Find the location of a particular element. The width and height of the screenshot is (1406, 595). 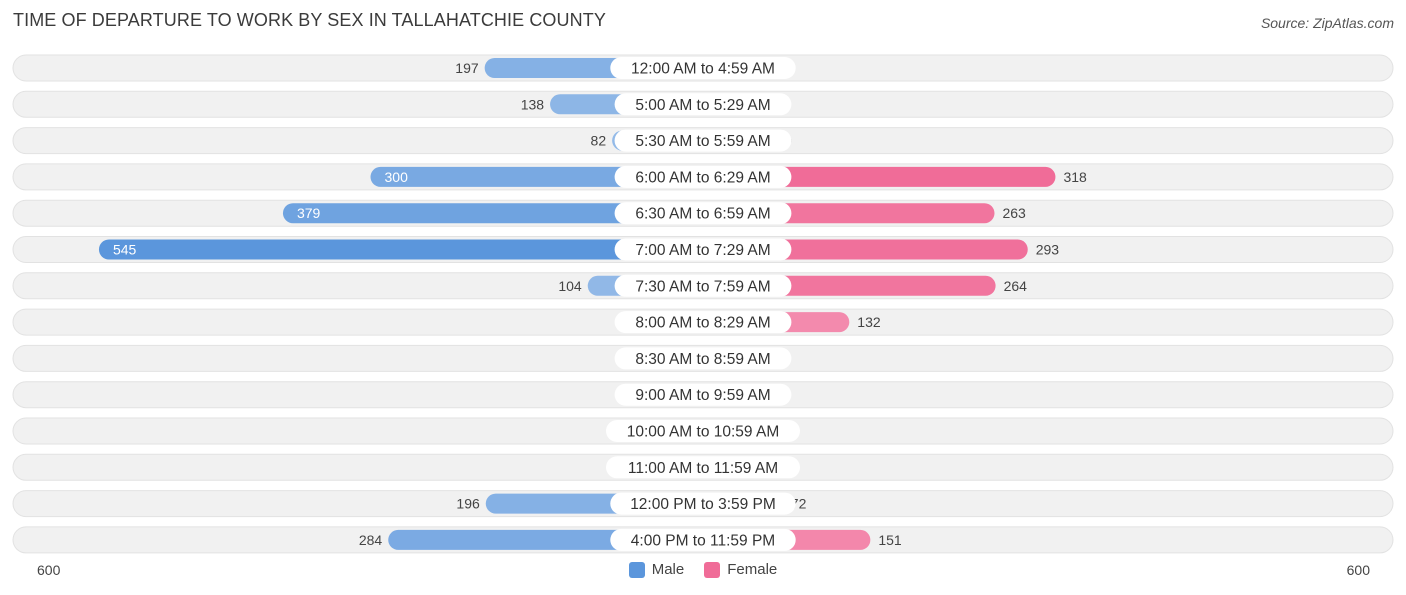

category-label: 5:30 AM to 5:59 AM is located at coordinates (702, 141).